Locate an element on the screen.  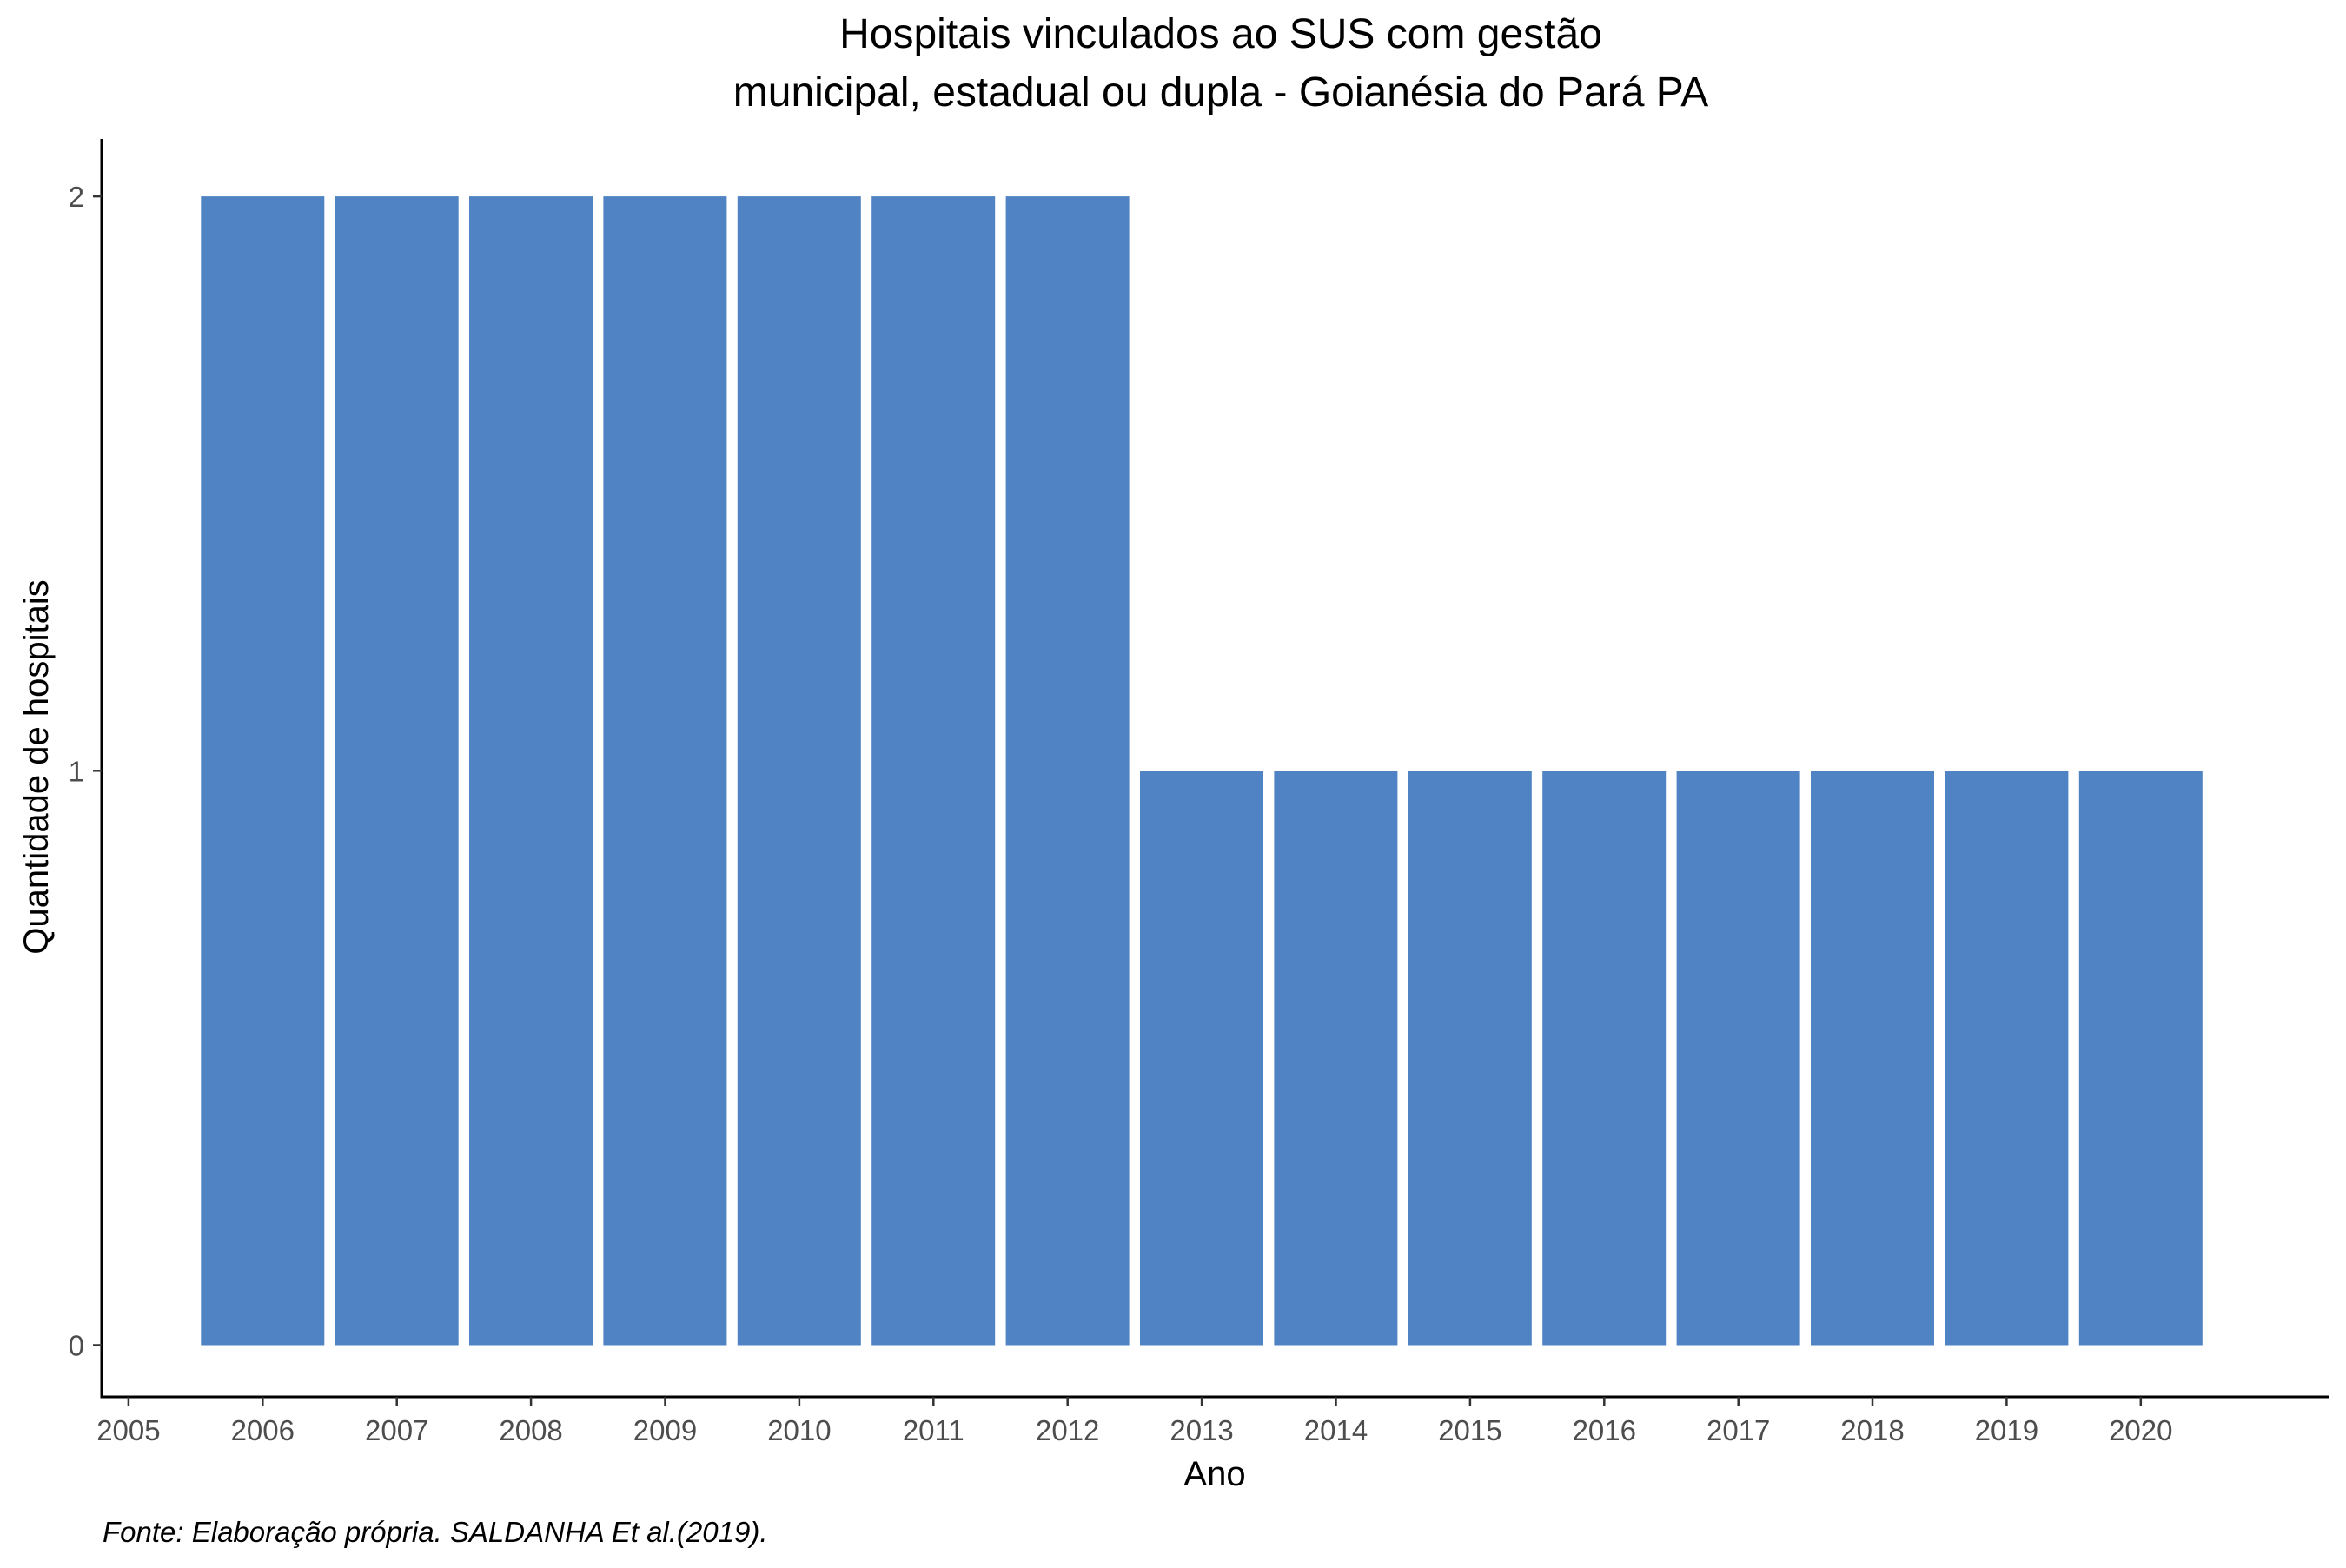
bar-2011 is located at coordinates (934, 771).